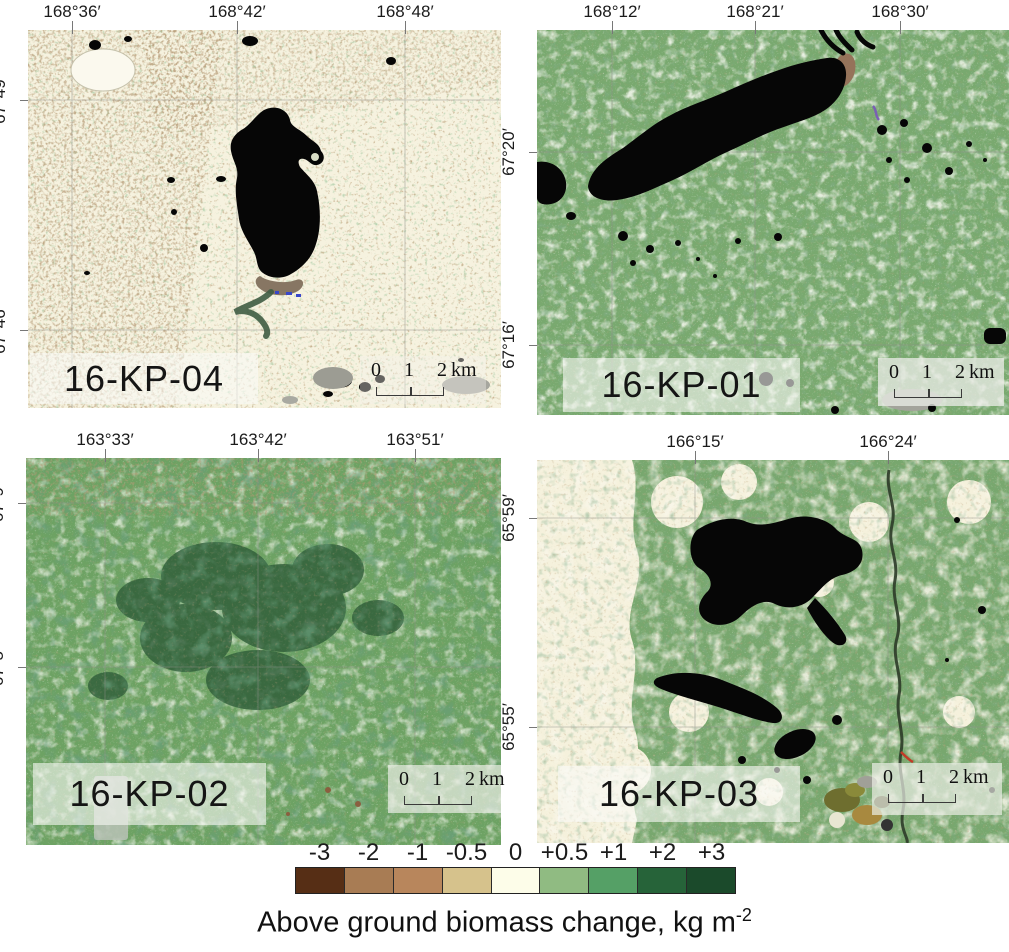 This screenshot has height=952, width=1009. Describe the element at coordinates (564, 852) in the screenshot. I see `legend-tick: +0.5` at that location.